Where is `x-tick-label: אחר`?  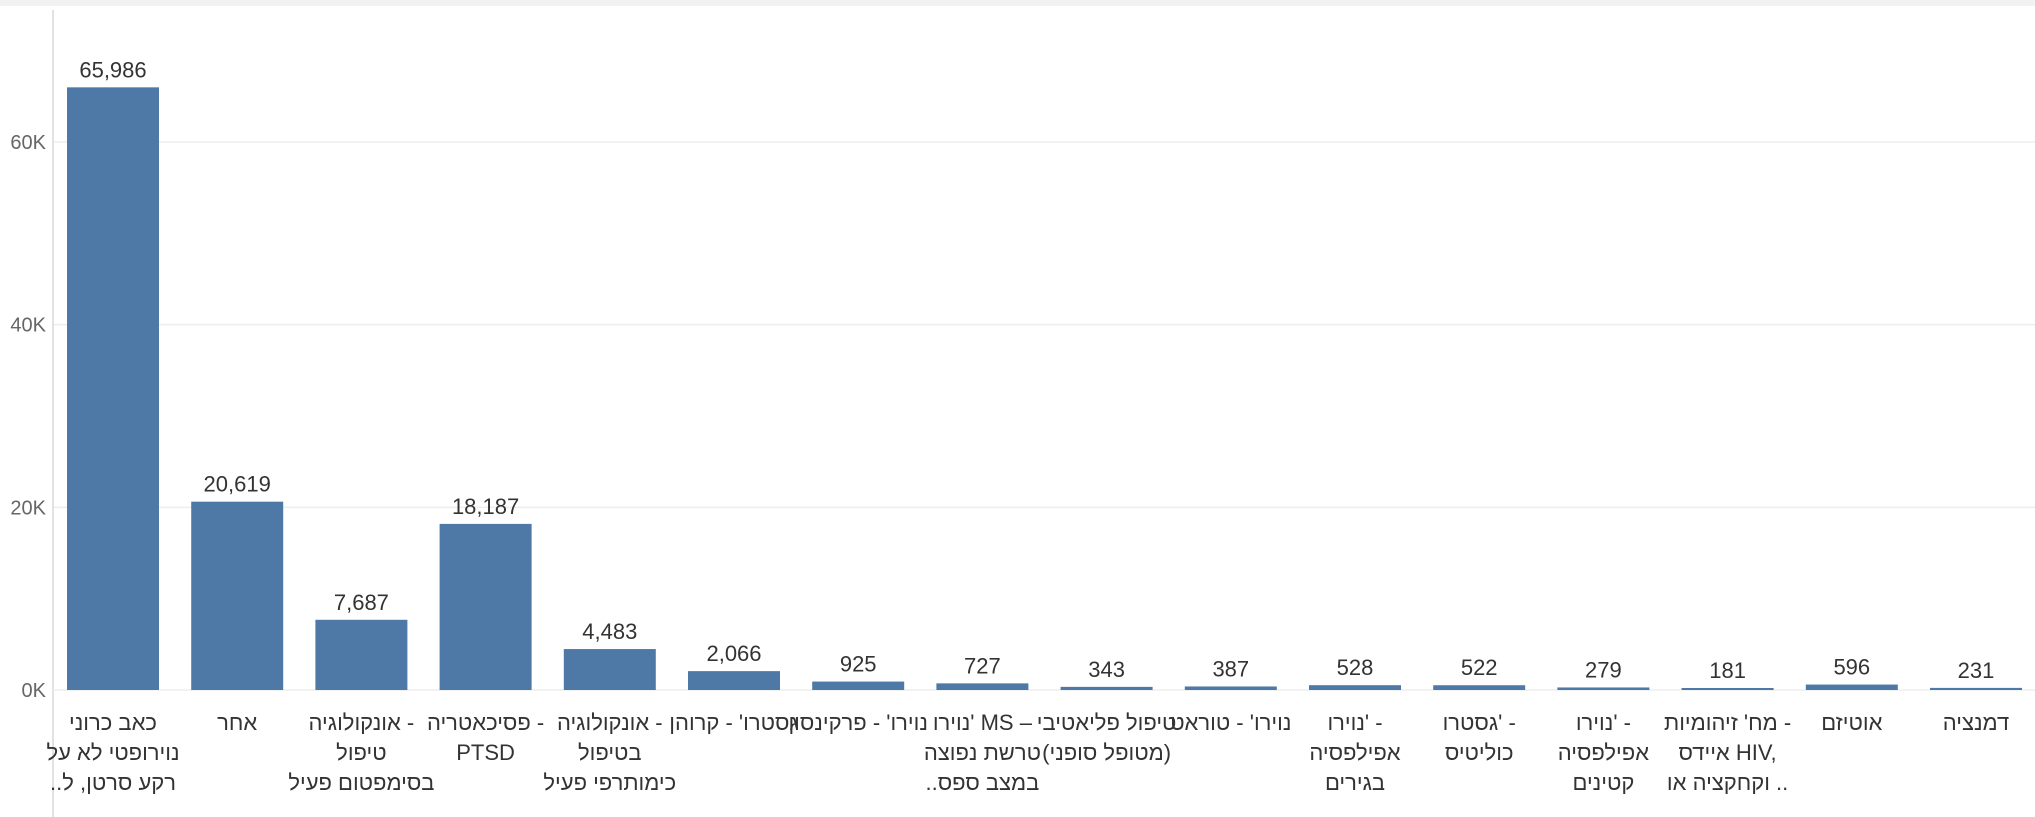 x-tick-label: אחר is located at coordinates (237, 722).